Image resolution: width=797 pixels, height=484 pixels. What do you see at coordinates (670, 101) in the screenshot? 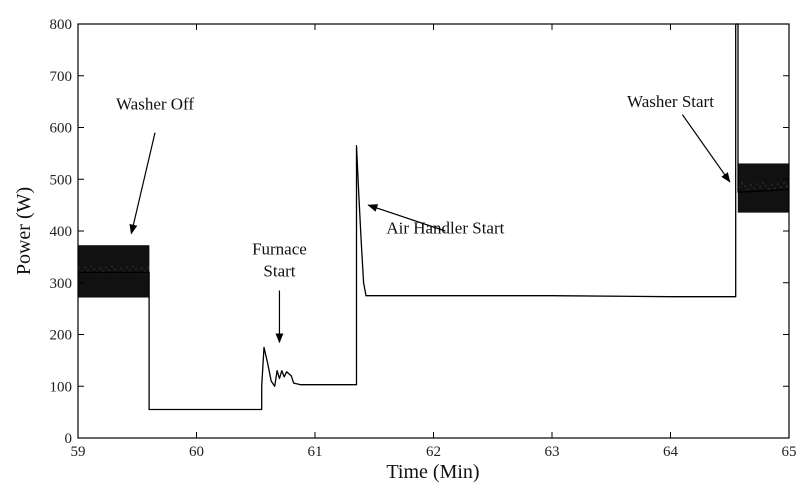
I see `annotation-label: Washer Start` at bounding box center [670, 101].